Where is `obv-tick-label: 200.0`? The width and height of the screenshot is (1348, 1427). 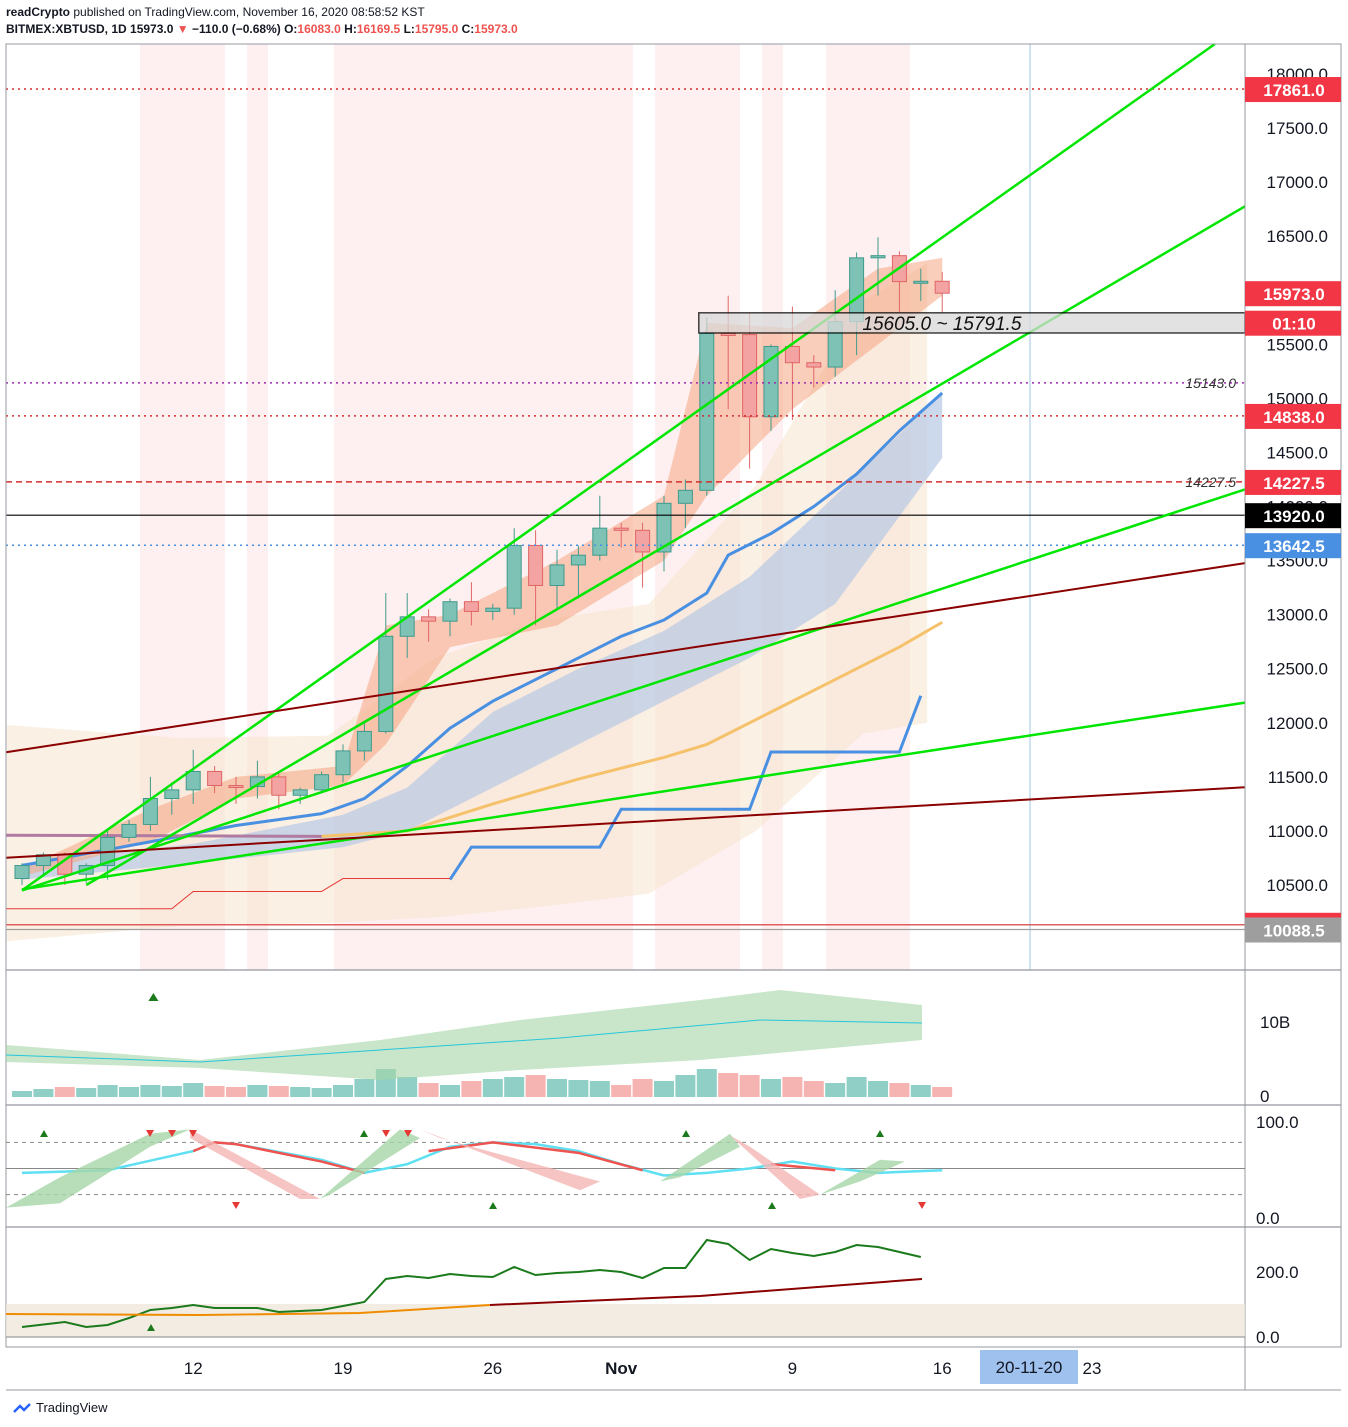
obv-tick-label: 200.0 is located at coordinates (1277, 1272).